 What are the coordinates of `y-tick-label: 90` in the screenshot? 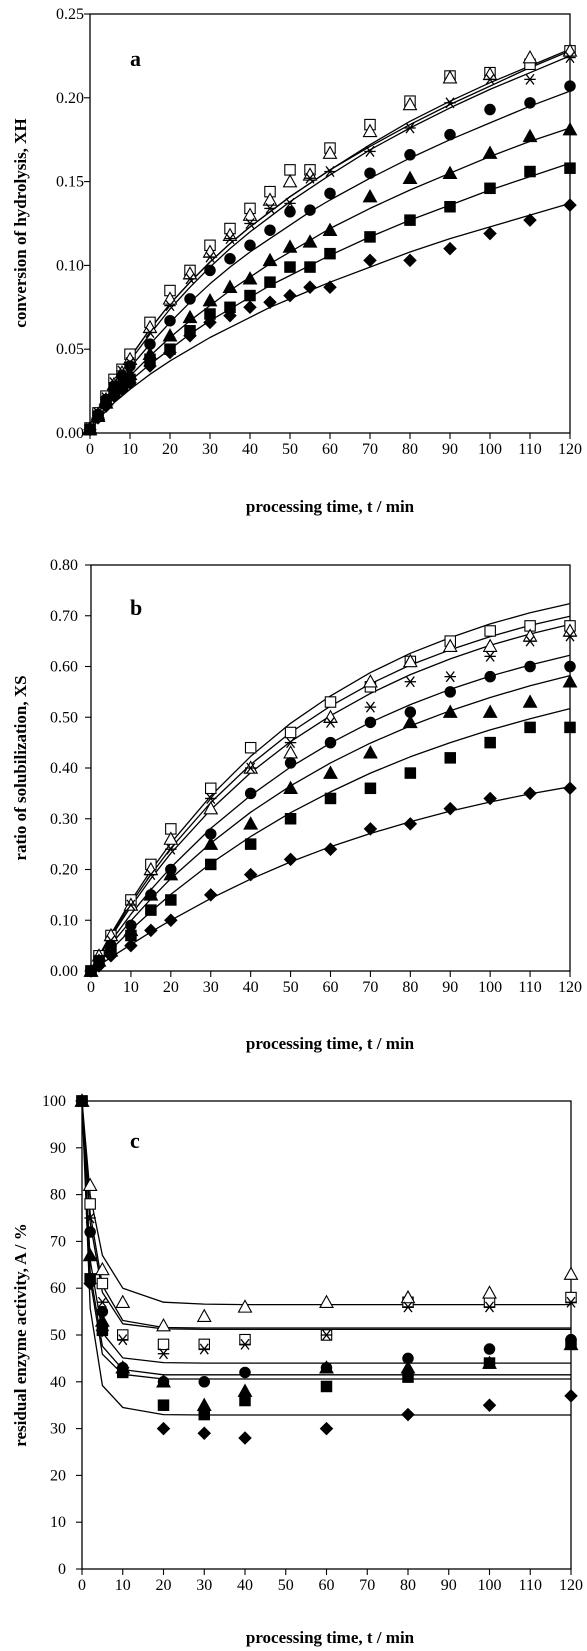 It's located at (58, 1148).